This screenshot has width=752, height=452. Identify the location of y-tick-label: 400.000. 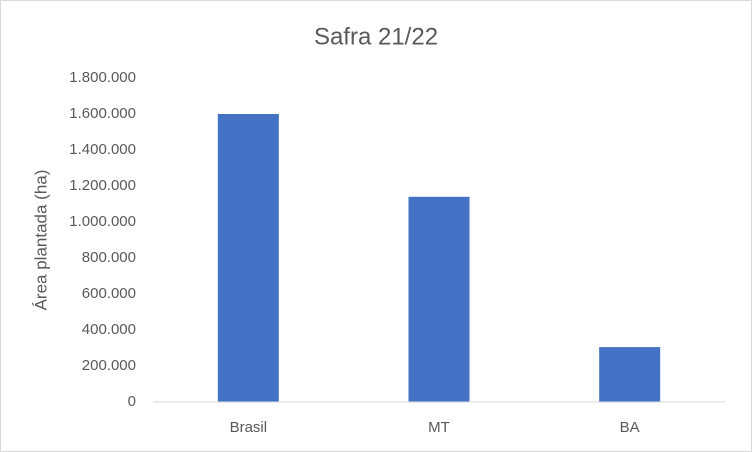
(109, 329).